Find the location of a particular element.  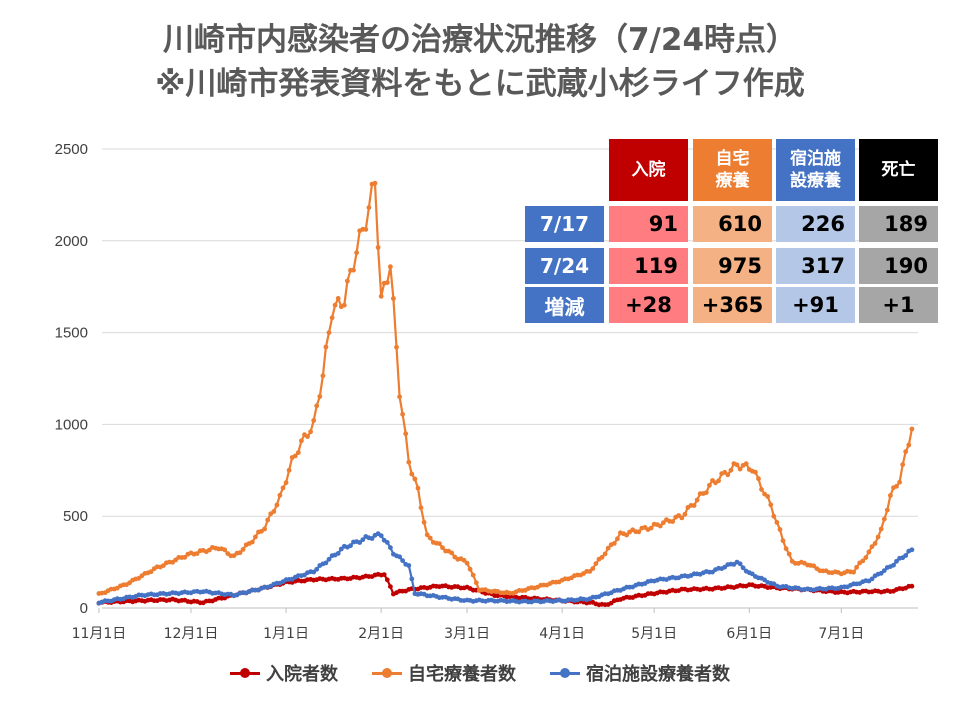

legend-item-home-care: 自宅療養者数 is located at coordinates (444, 673).